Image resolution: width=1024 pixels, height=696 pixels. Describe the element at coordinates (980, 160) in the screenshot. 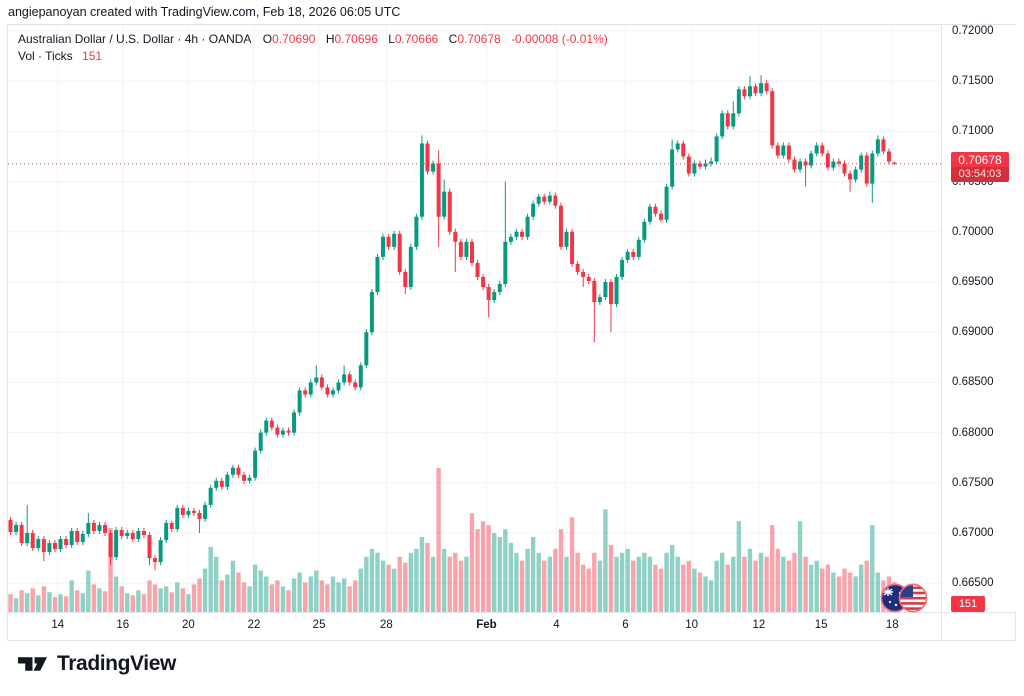

I see `last-price-value: 0.70678` at that location.